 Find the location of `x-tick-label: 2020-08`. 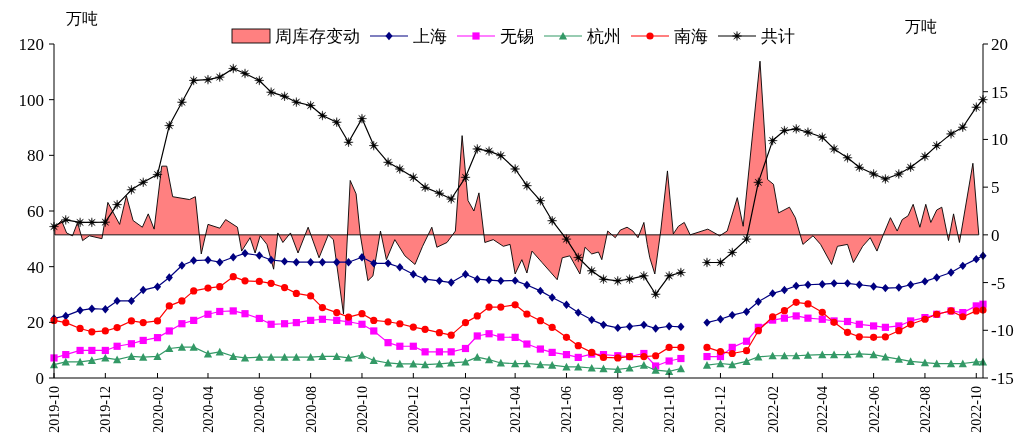

x-tick-label: 2020-08 is located at coordinates (311, 409).